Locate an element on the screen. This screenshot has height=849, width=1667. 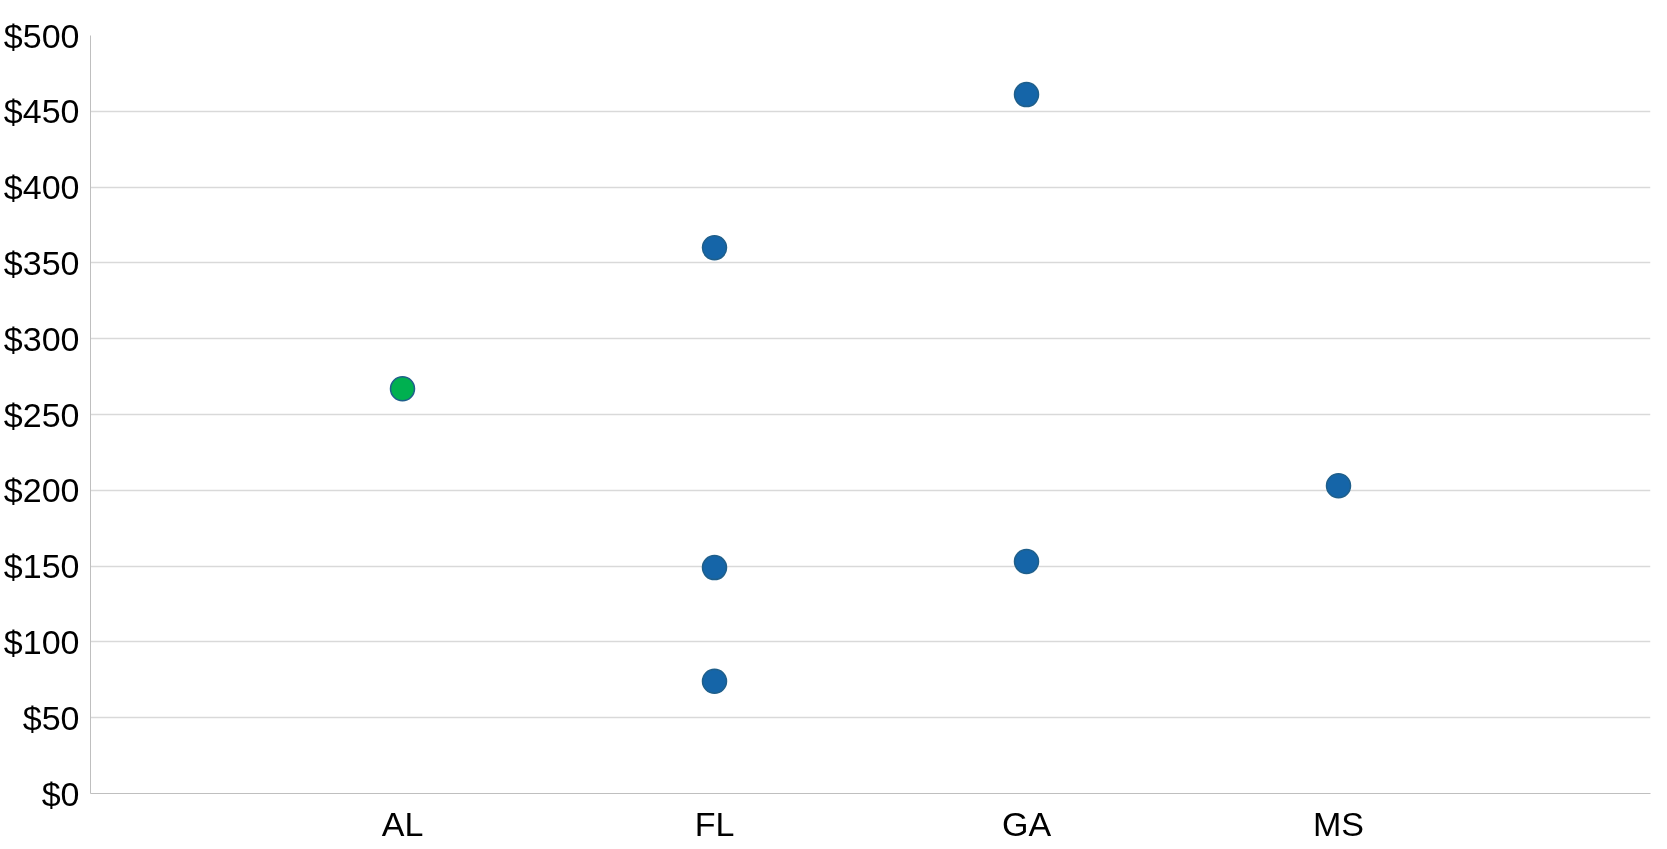
y-tick-label: $150 is located at coordinates (41, 566).